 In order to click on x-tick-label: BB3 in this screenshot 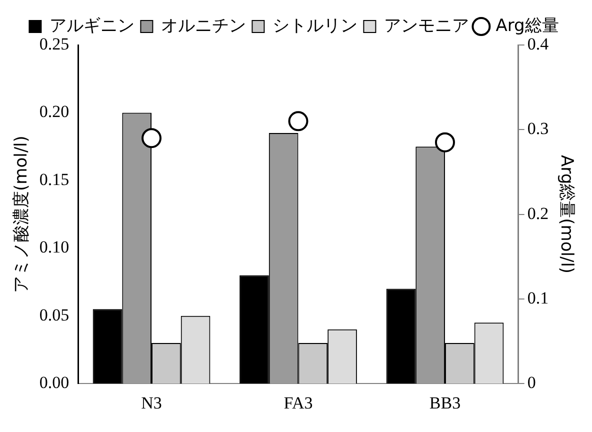, I will do `click(445, 402)`.